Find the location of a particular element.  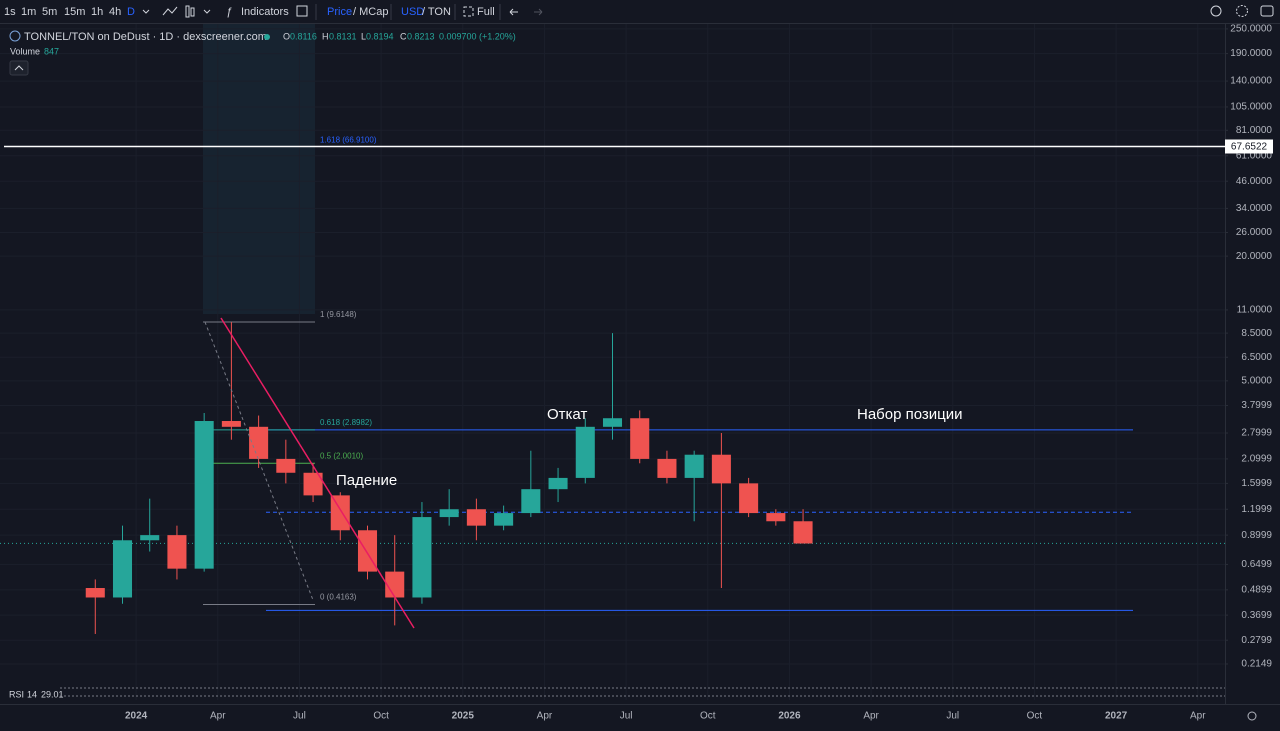

fib-label: 0.618 (2.8982) is located at coordinates (346, 422).